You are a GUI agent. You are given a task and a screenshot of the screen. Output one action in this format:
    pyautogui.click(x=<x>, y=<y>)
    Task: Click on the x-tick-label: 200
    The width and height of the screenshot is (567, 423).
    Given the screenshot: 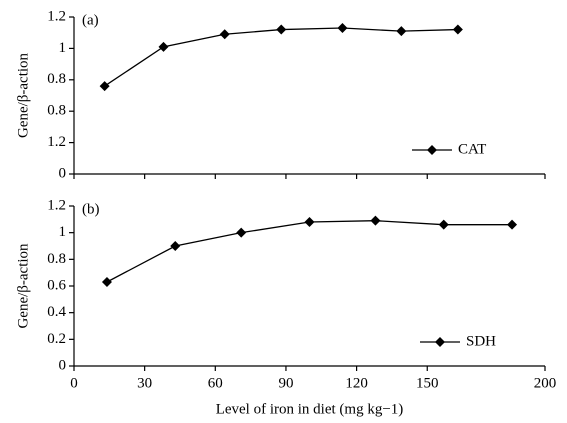 What is the action you would take?
    pyautogui.click(x=545, y=383)
    